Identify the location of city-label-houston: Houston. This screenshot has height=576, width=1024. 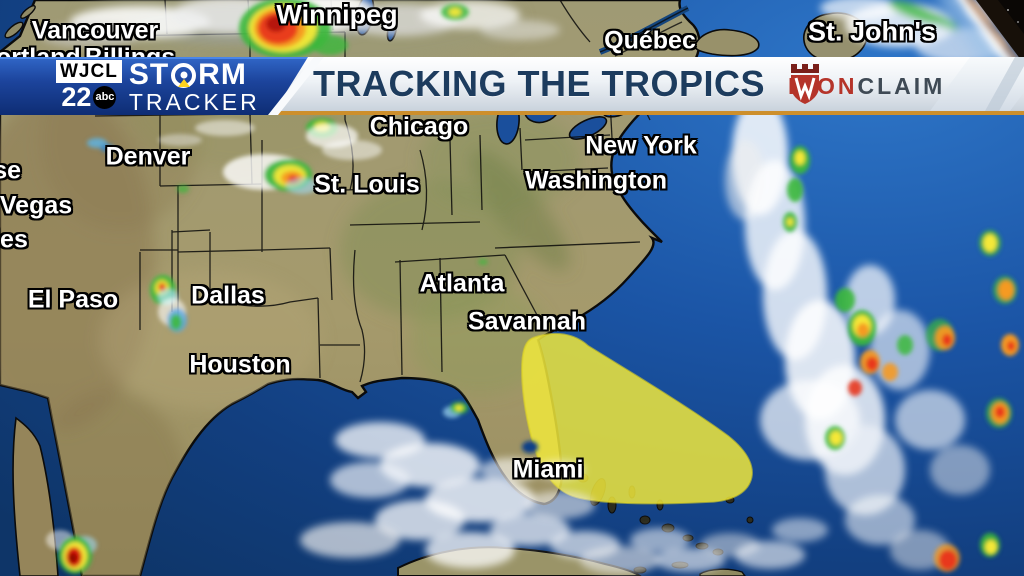
(240, 364).